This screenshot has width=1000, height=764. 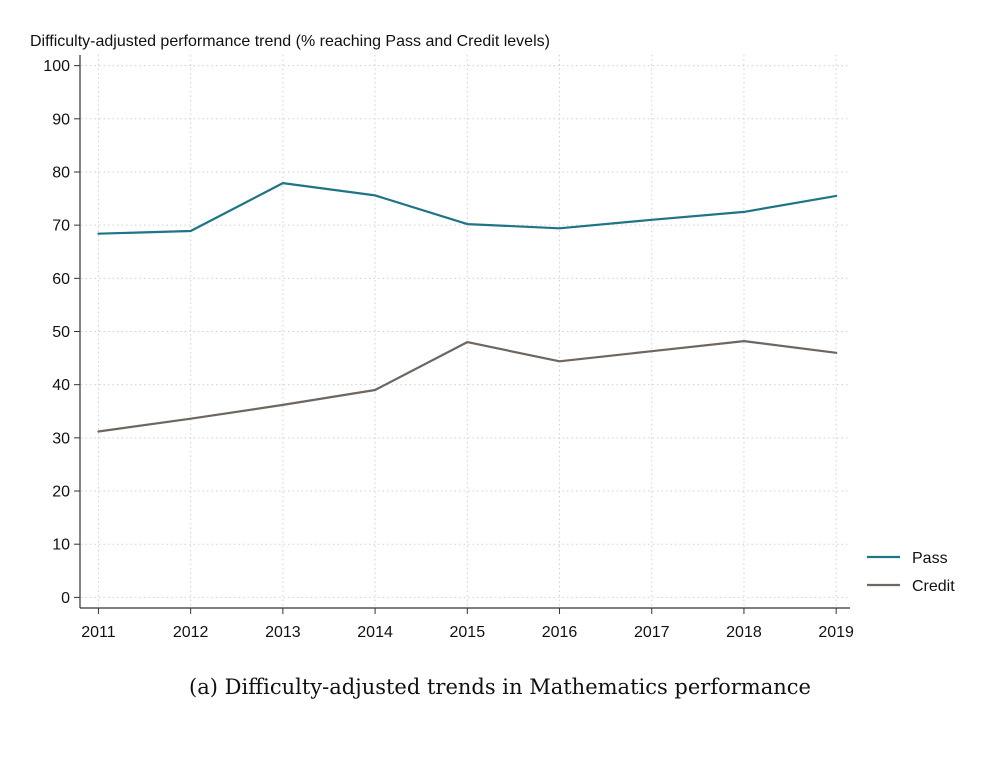 What do you see at coordinates (467, 386) in the screenshot?
I see `series-line-credit` at bounding box center [467, 386].